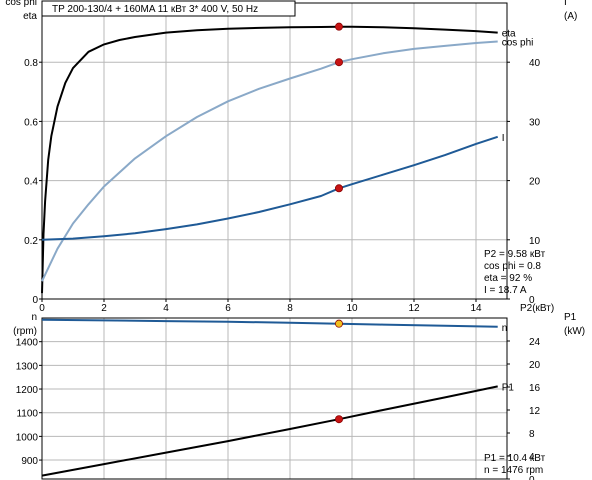 The height and width of the screenshot is (480, 592). Describe the element at coordinates (476, 308) in the screenshot. I see `x-tick-label: 14` at that location.